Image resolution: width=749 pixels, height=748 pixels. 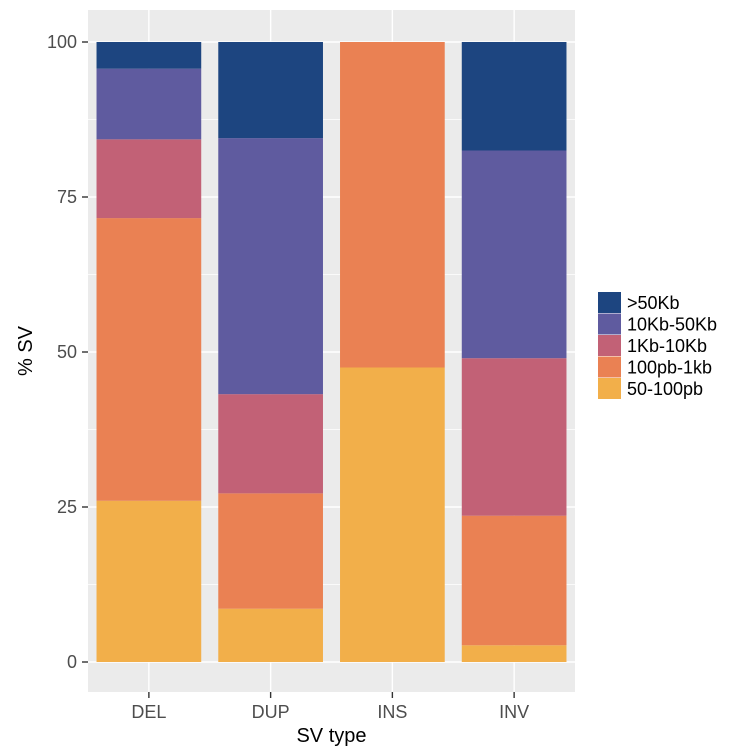 What do you see at coordinates (72, 662) in the screenshot?
I see `y-tick-label: 0` at bounding box center [72, 662].